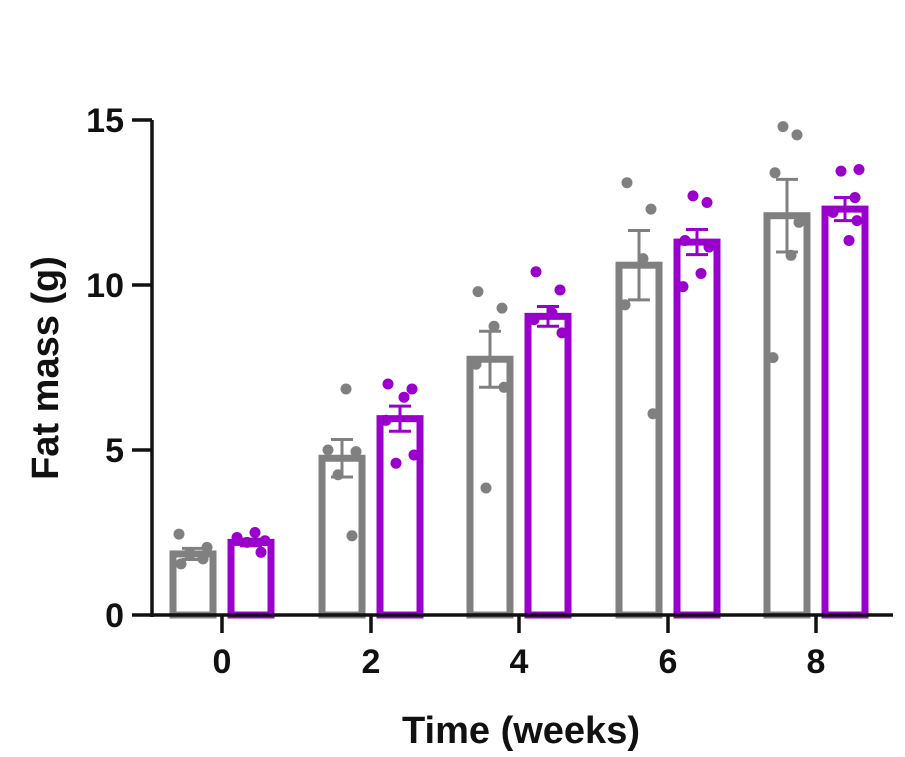  Describe the element at coordinates (46, 368) in the screenshot. I see `y-axis-title: Fat mass (g)` at that location.